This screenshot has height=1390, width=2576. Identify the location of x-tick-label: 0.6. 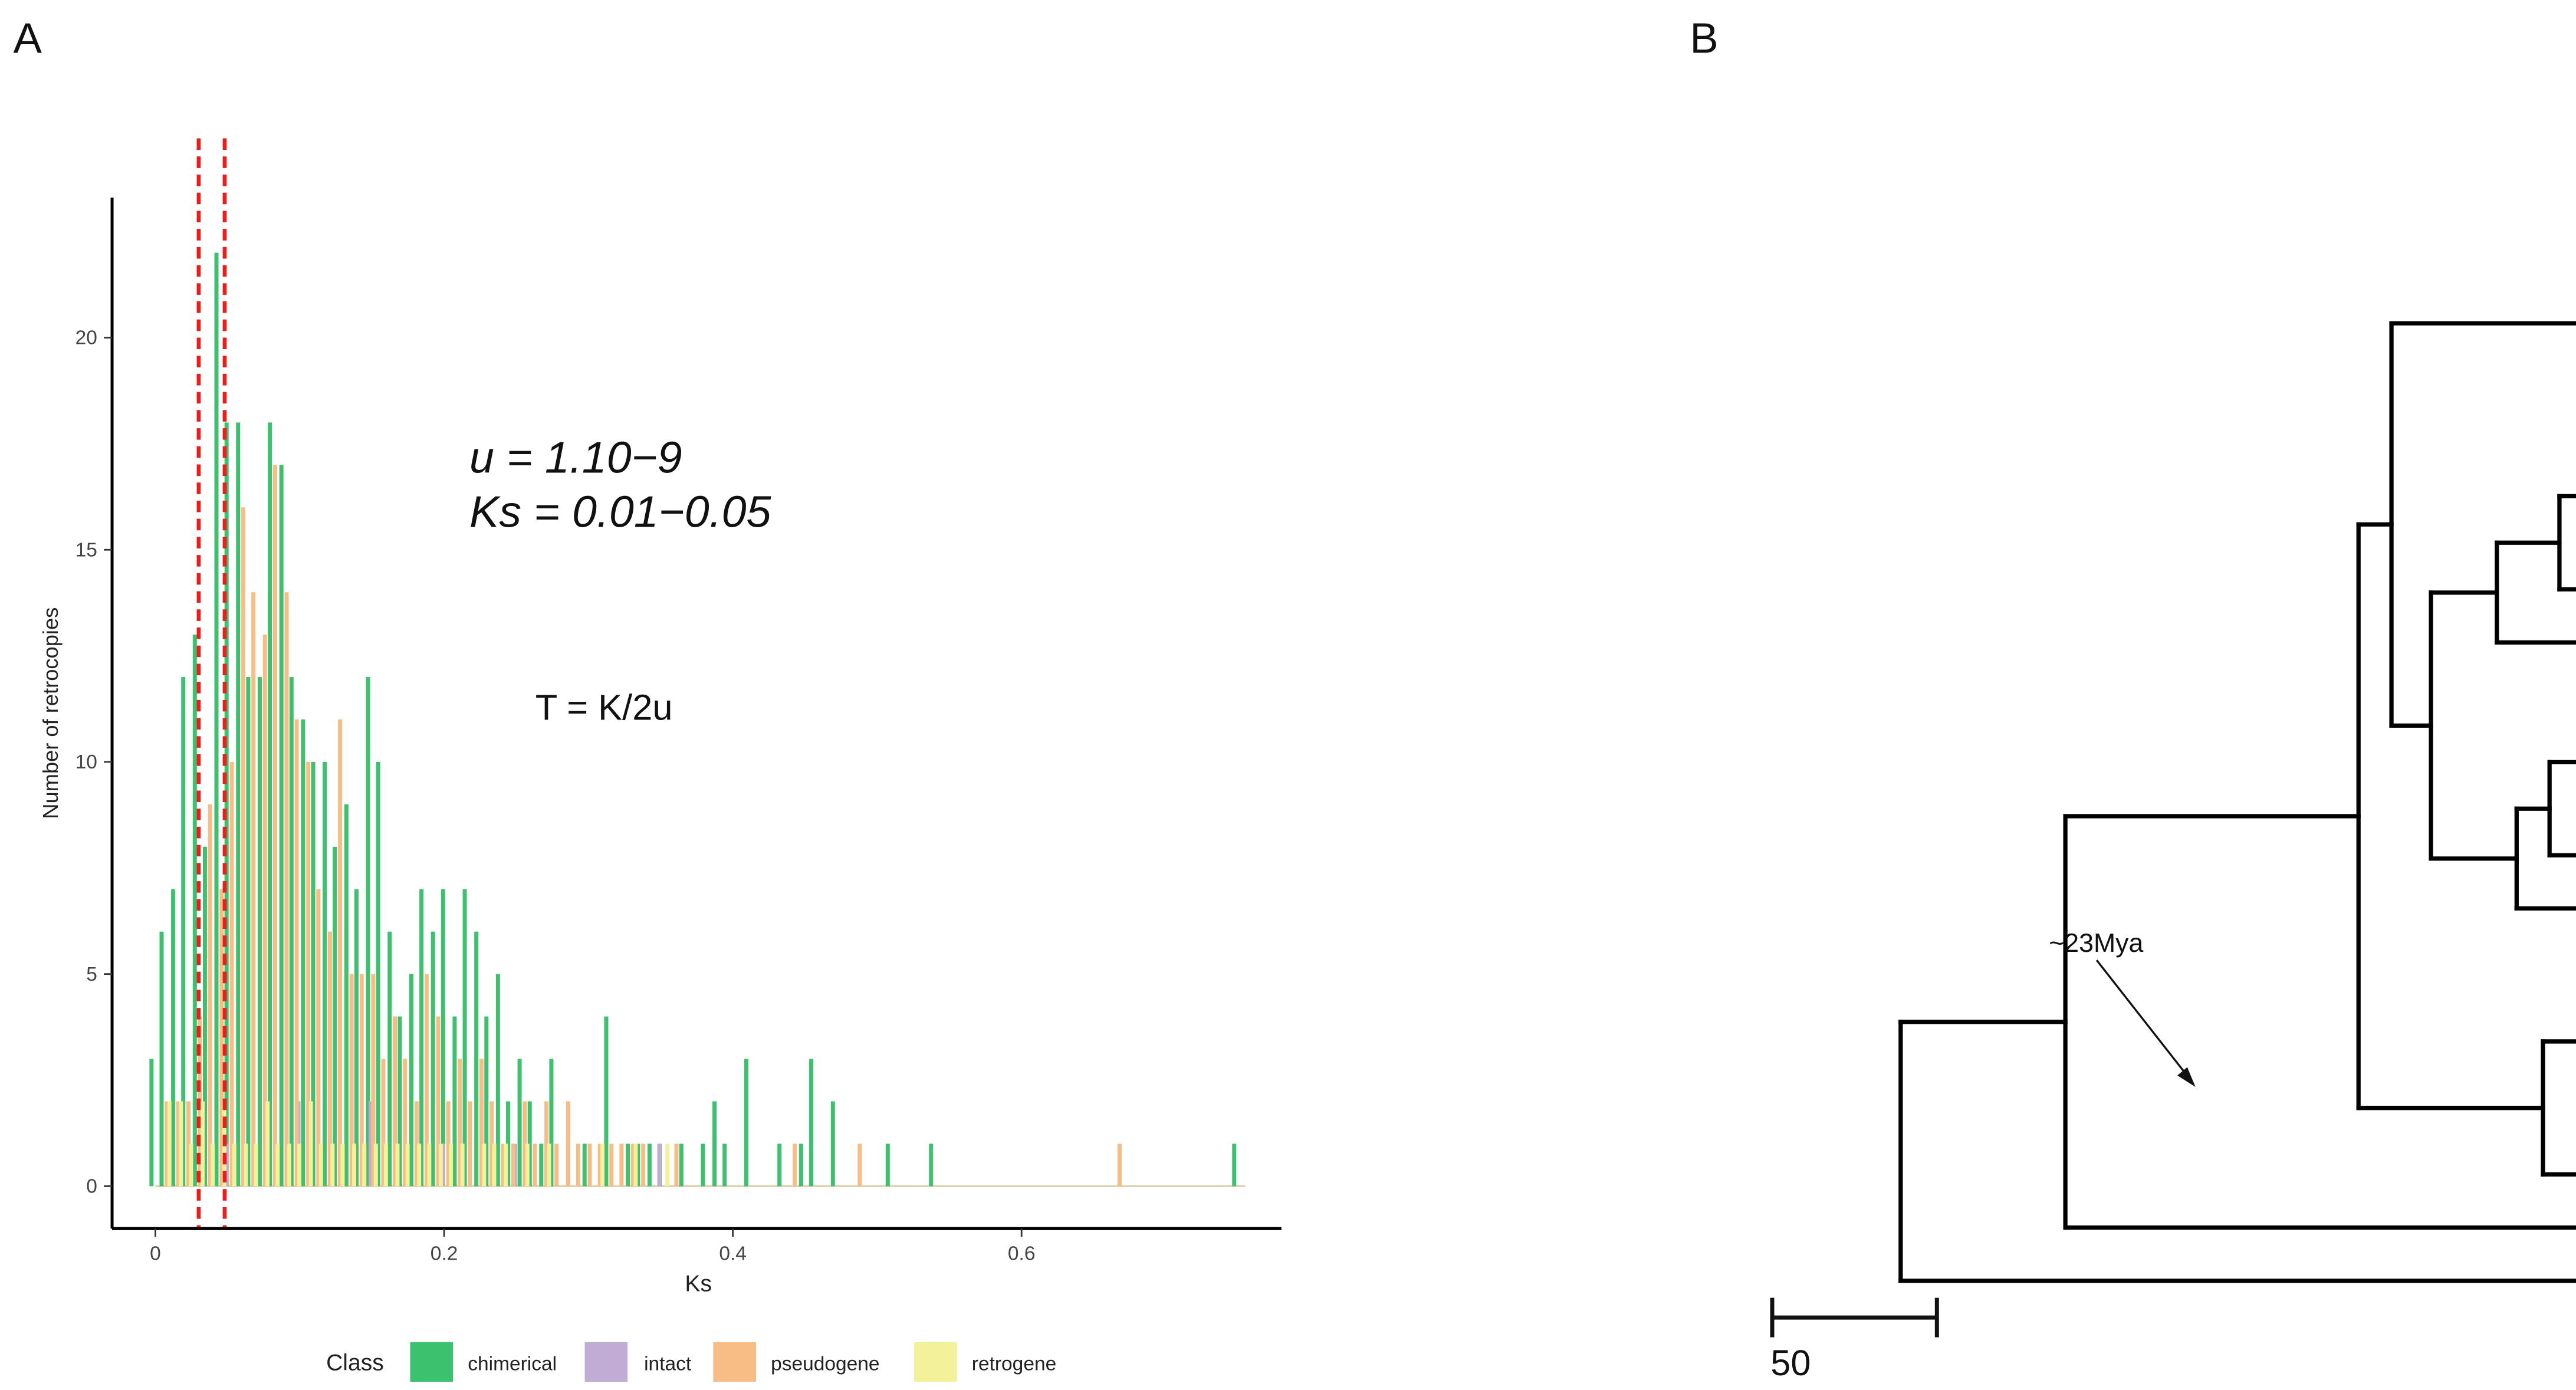
(1022, 1253).